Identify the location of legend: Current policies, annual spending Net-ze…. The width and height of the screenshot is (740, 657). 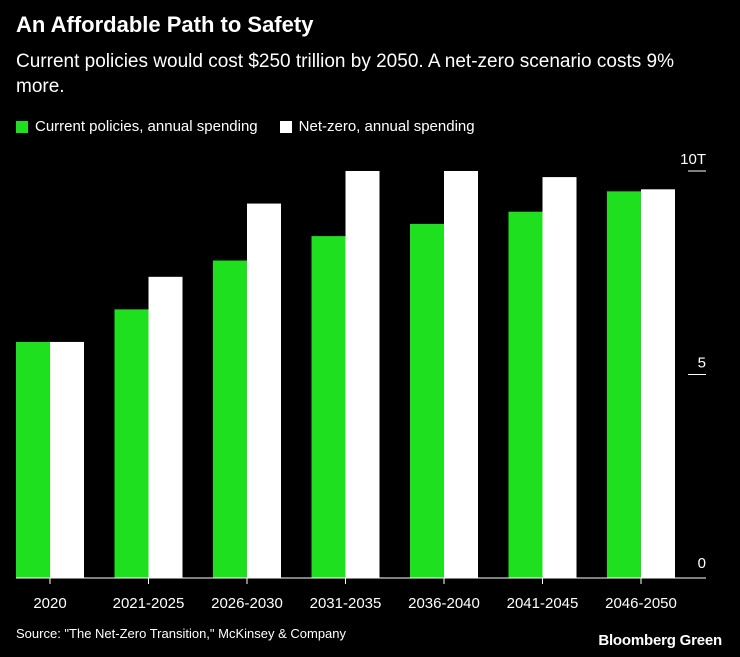
(256, 126).